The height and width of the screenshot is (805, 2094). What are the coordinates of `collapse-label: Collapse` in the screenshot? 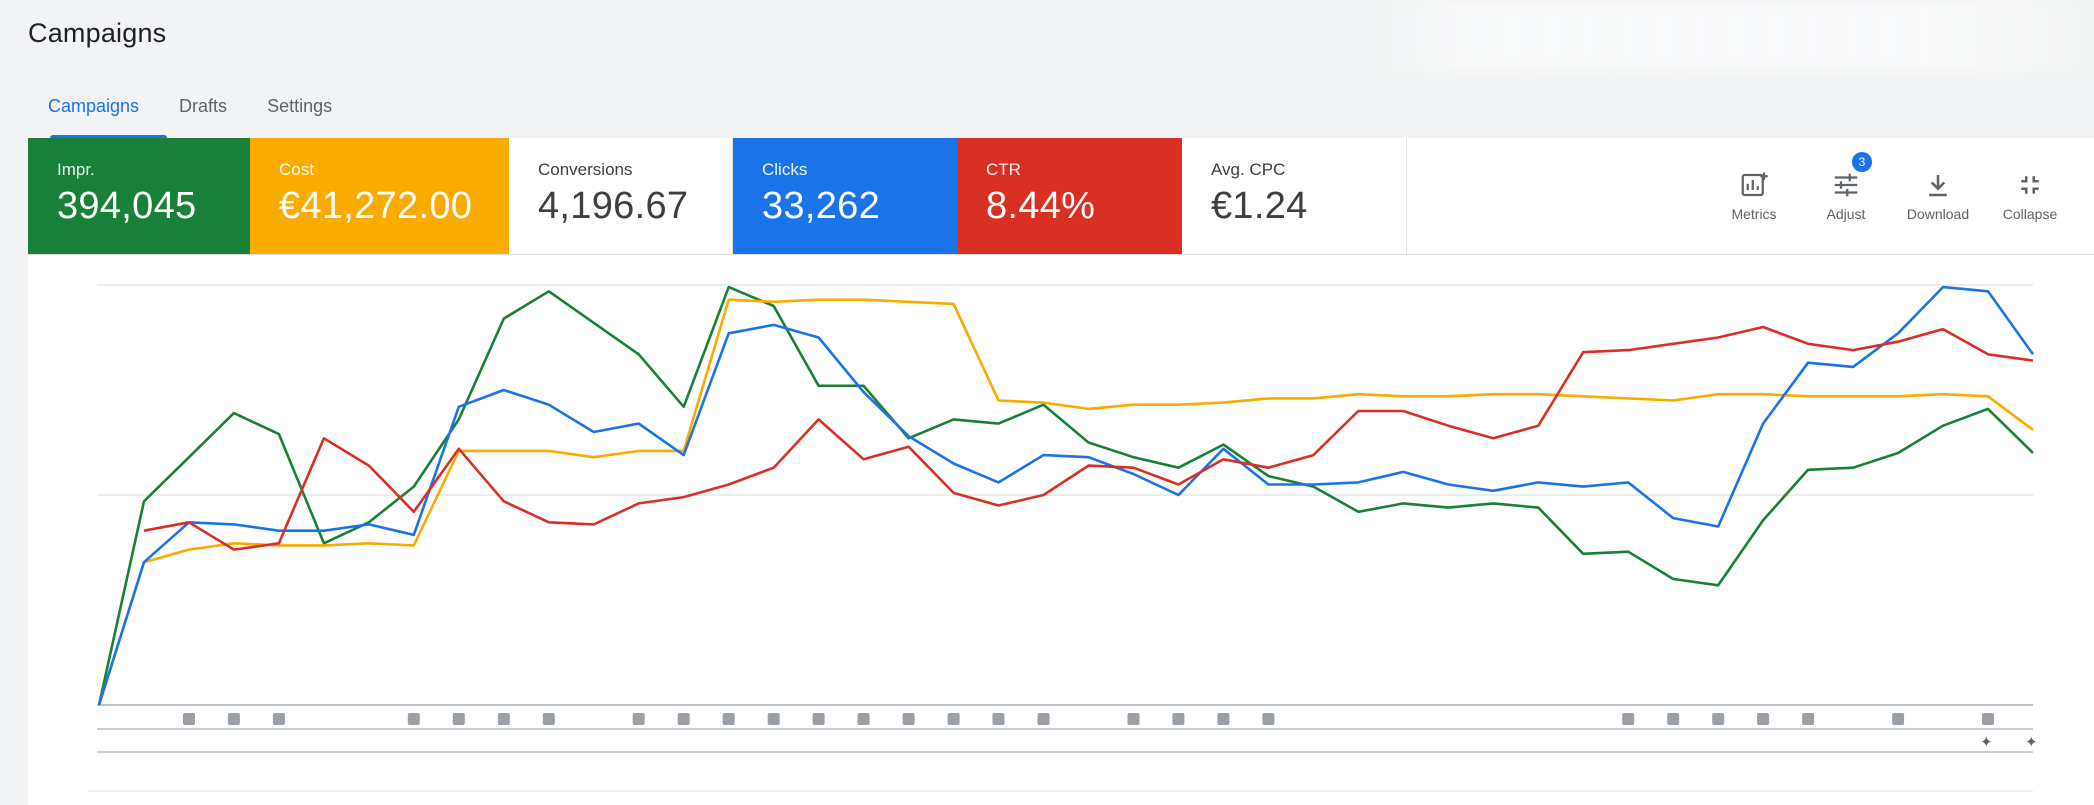 It's located at (2030, 214).